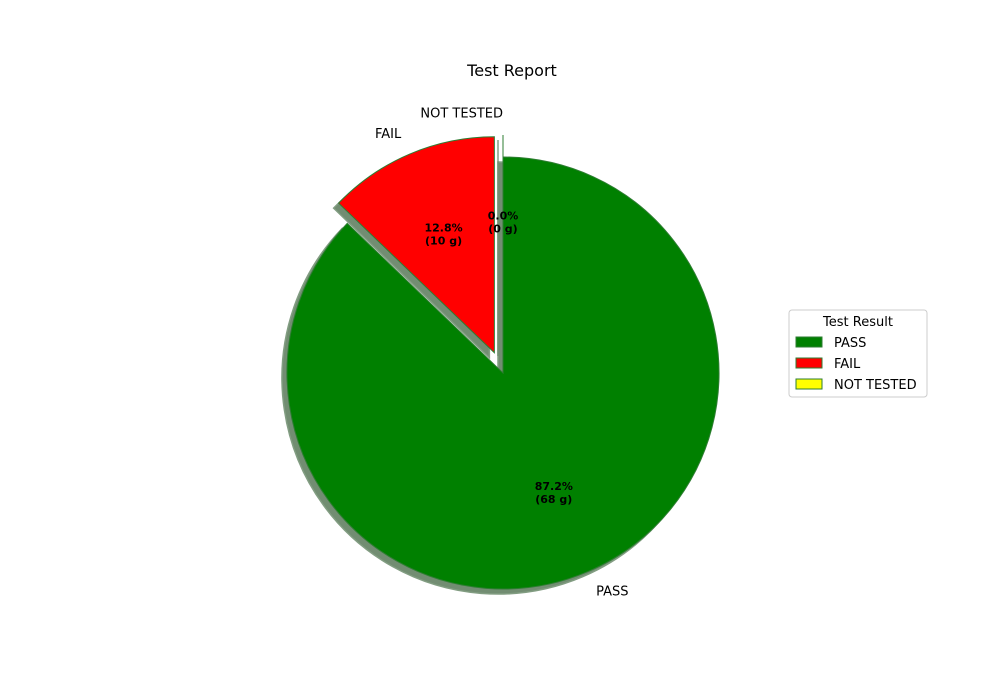 The image size is (1000, 700). Describe the element at coordinates (388, 134) in the screenshot. I see `slice-label-fail: FAIL` at that location.